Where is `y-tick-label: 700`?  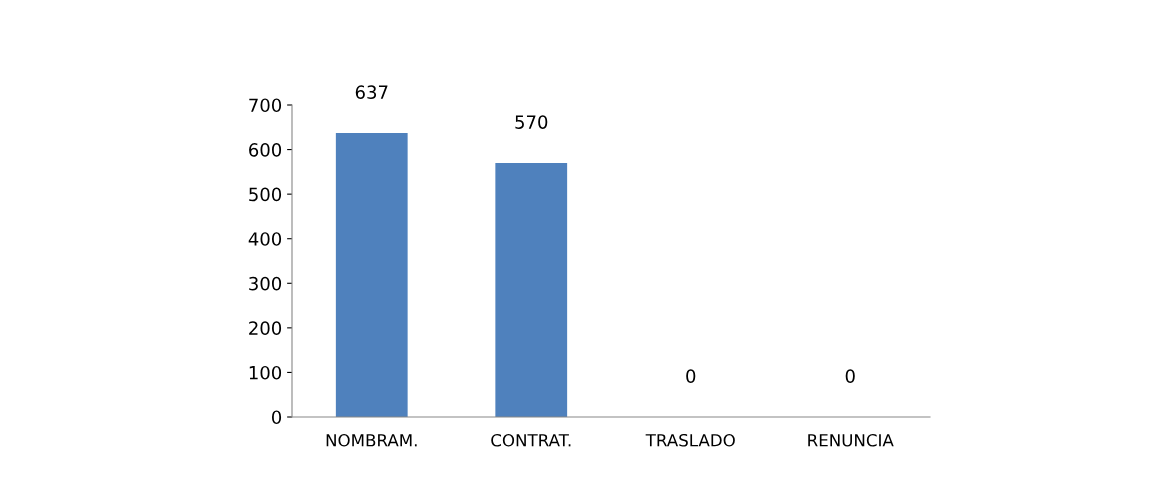
y-tick-label: 700 is located at coordinates (265, 105).